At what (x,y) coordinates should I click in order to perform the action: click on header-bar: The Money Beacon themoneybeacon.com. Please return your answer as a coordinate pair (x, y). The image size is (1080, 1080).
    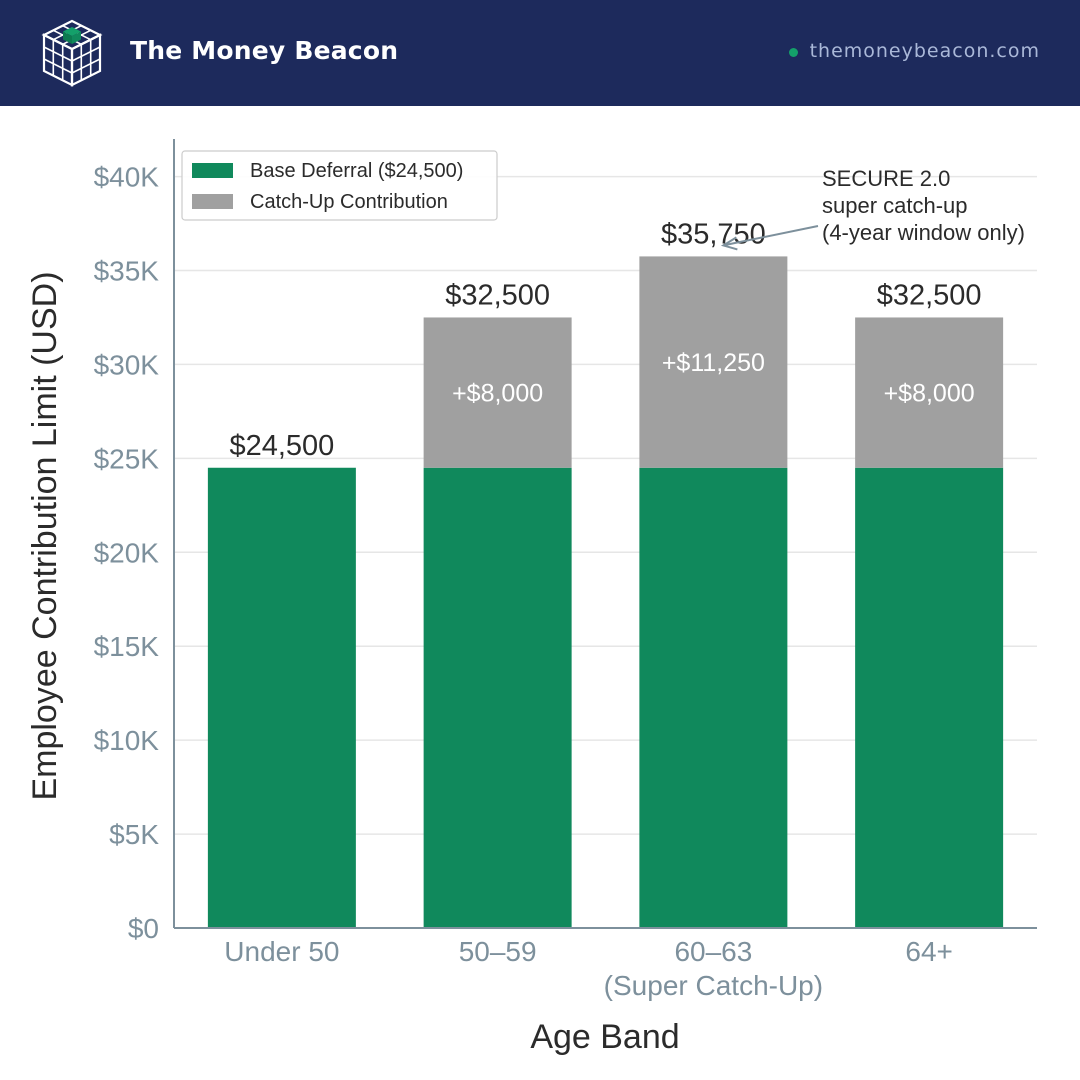
    Looking at the image, I should click on (540, 53).